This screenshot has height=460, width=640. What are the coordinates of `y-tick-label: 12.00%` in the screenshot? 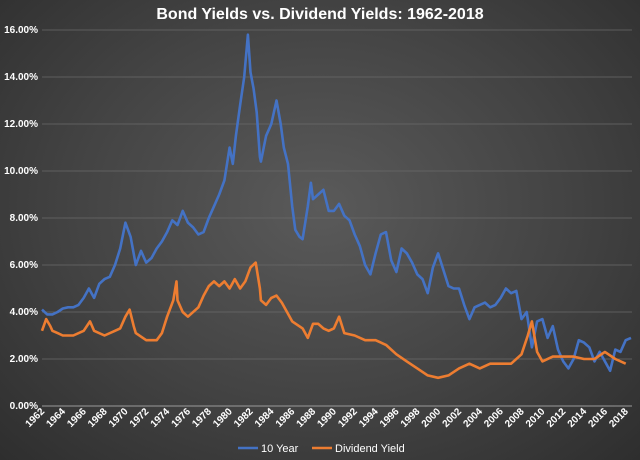 It's located at (21, 124).